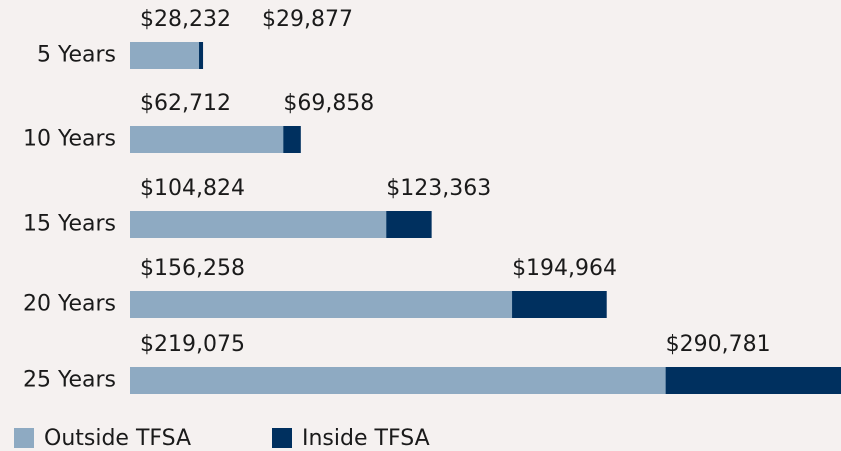 The height and width of the screenshot is (451, 841). Describe the element at coordinates (307, 19) in the screenshot. I see `value-label: $29,877` at that location.